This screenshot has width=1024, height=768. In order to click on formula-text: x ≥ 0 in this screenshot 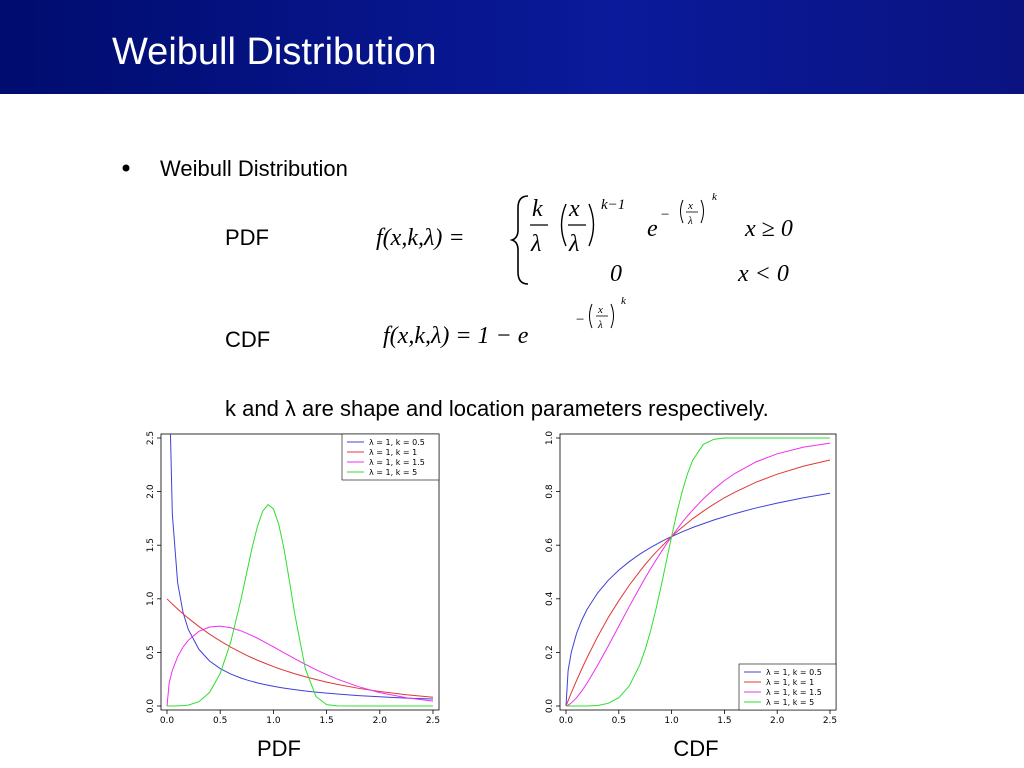, I will do `click(768, 229)`.